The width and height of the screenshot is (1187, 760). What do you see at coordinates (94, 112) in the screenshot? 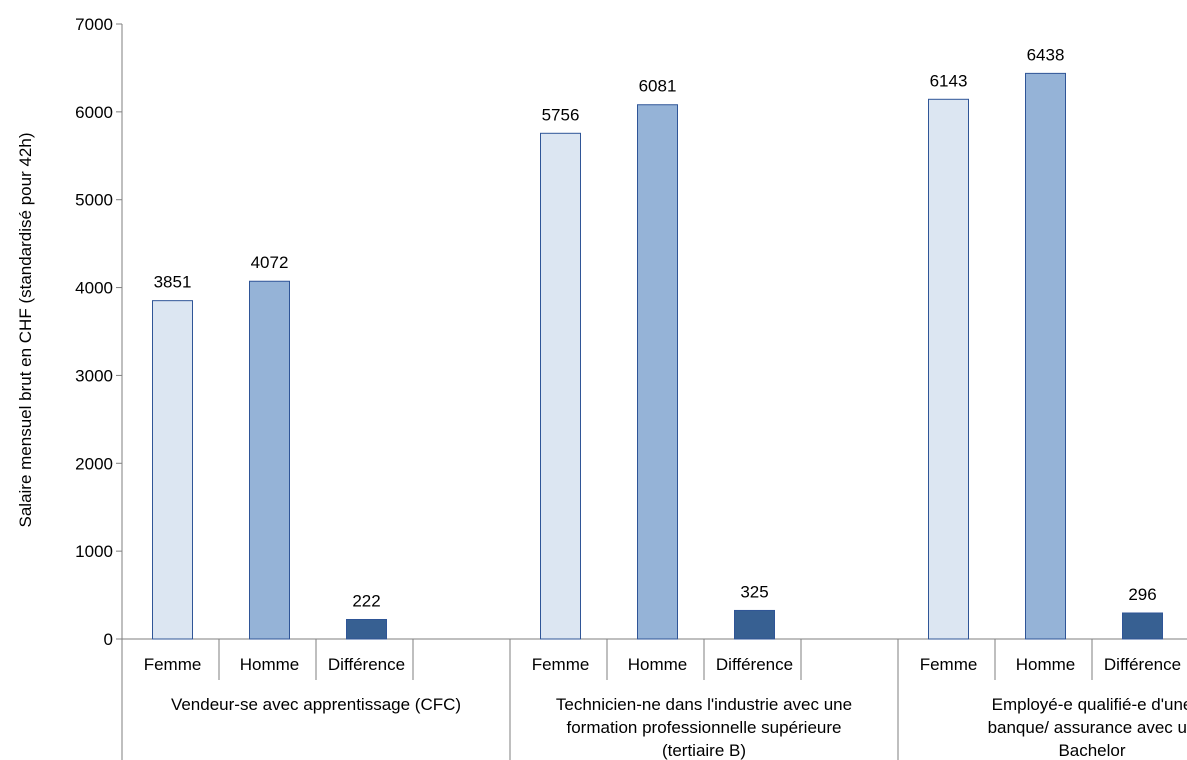
I see `y-tick-label: 6000` at bounding box center [94, 112].